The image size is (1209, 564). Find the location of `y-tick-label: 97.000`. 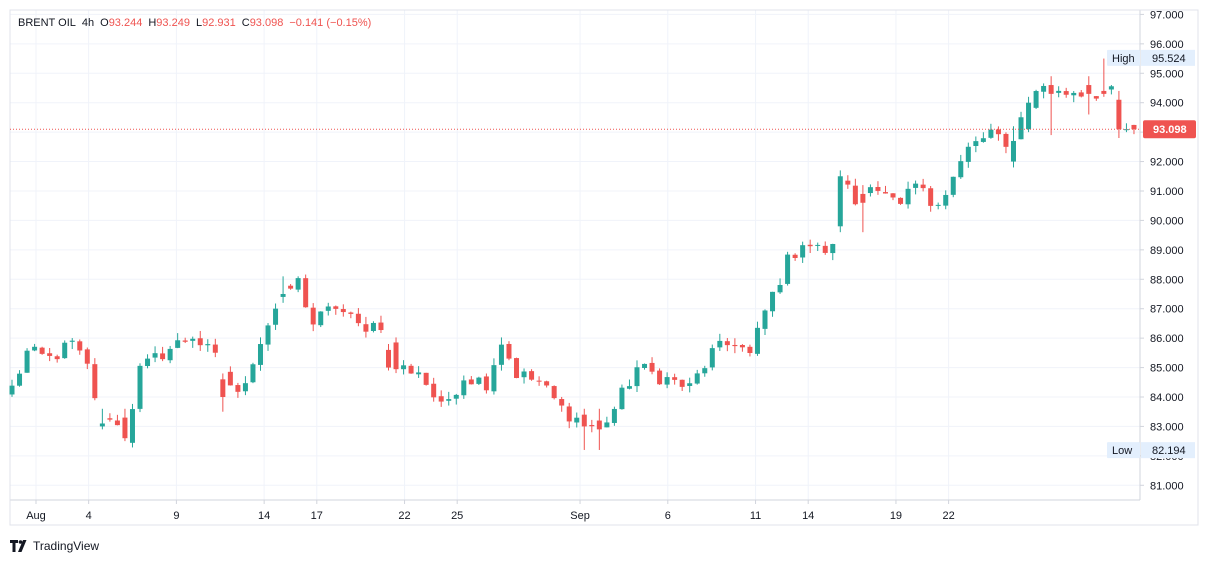

y-tick-label: 97.000 is located at coordinates (1167, 15).